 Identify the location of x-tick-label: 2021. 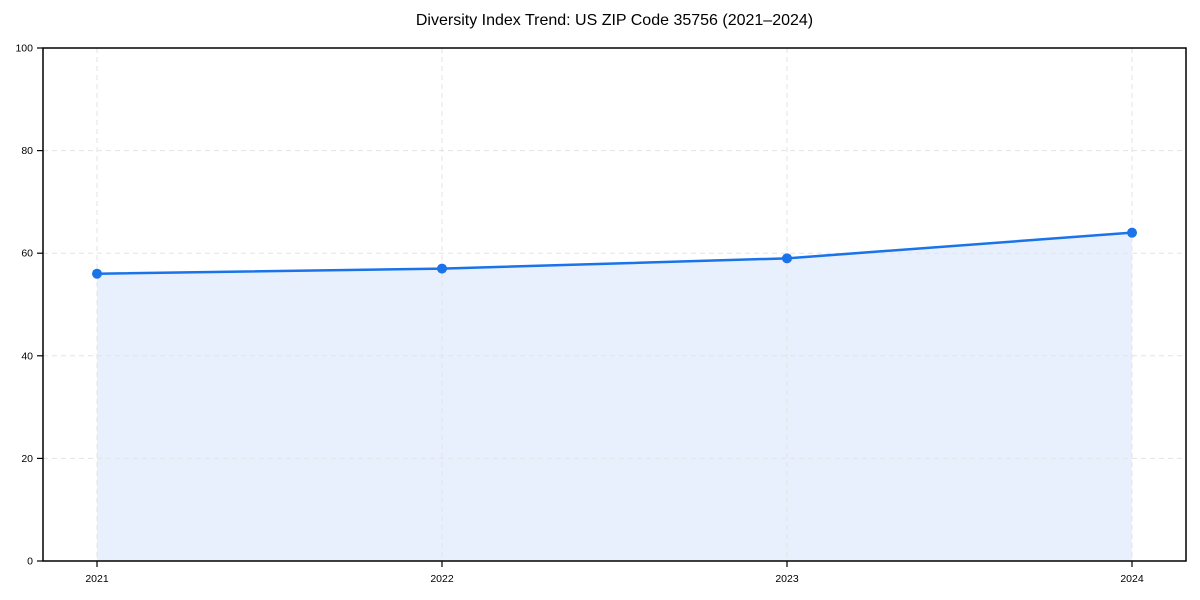
(97, 579).